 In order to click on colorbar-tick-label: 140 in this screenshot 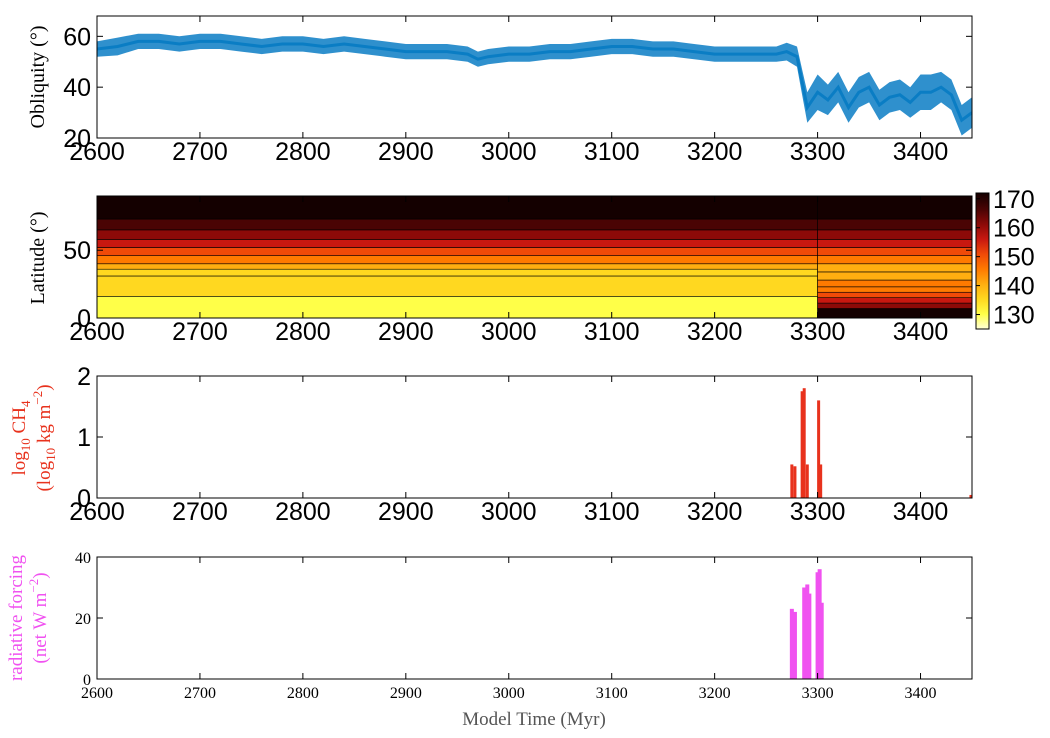, I will do `click(1014, 287)`.